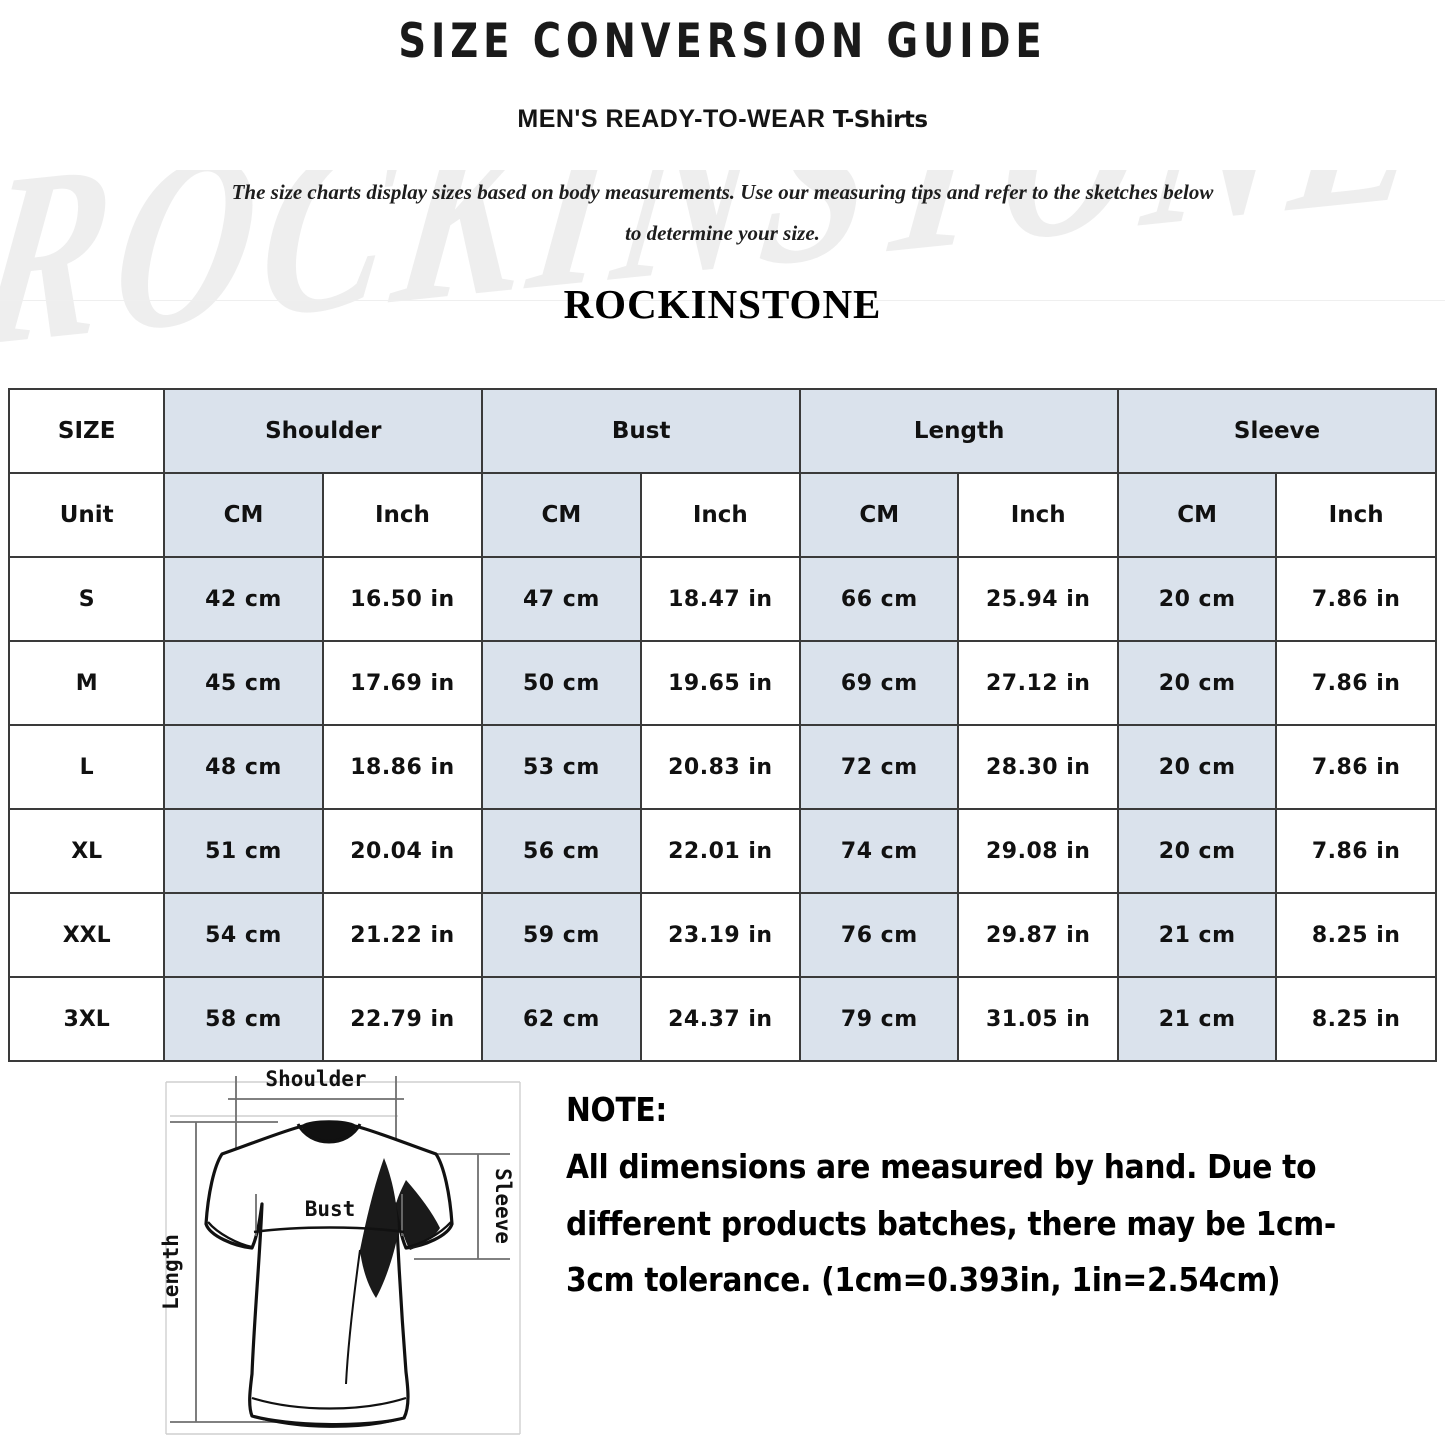 This screenshot has height=1447, width=1445. What do you see at coordinates (402, 515) in the screenshot?
I see `header-shoulder-inch: Inch` at bounding box center [402, 515].